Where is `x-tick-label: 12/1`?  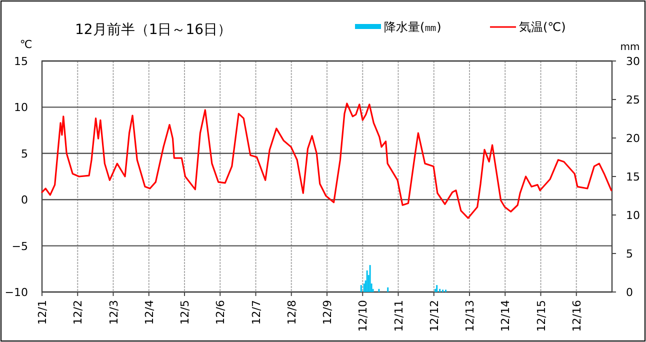 x-tick-label: 12/1 is located at coordinates (42, 312).